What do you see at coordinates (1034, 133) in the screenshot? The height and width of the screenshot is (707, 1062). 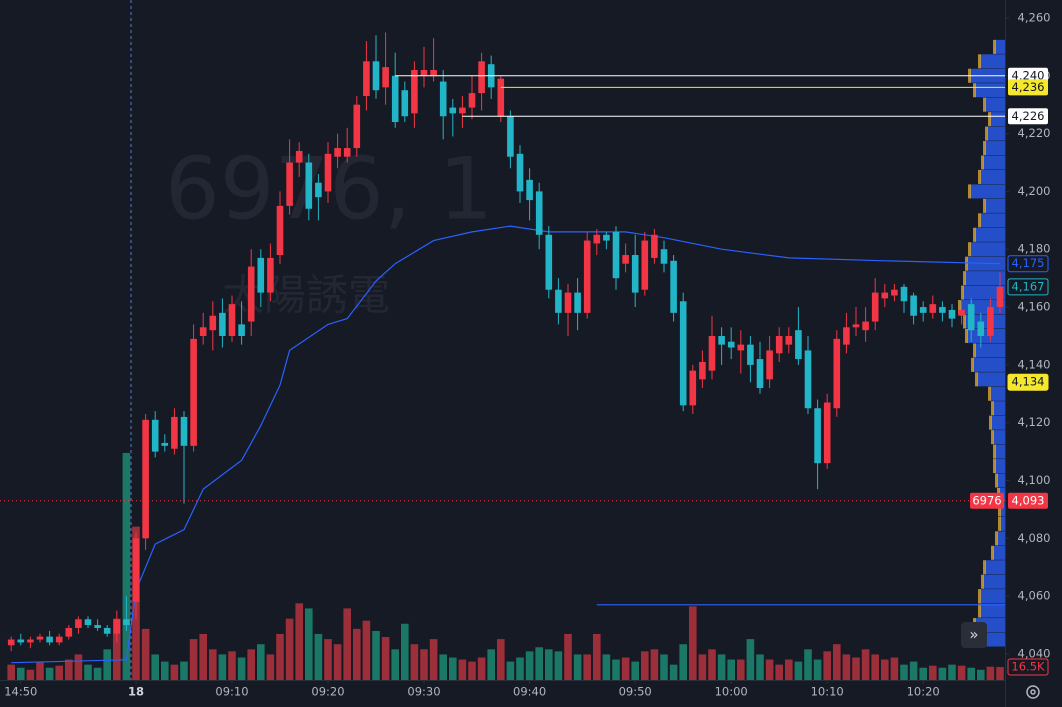 I see `y-tick-label: 4,220` at bounding box center [1034, 133].